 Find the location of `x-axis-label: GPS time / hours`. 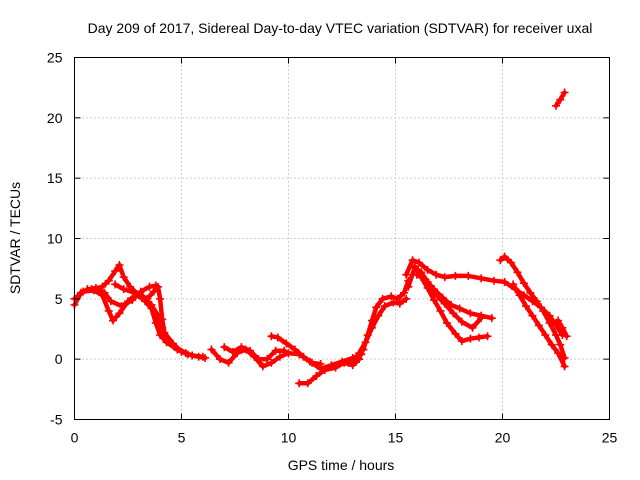

x-axis-label: GPS time / hours is located at coordinates (341, 465).